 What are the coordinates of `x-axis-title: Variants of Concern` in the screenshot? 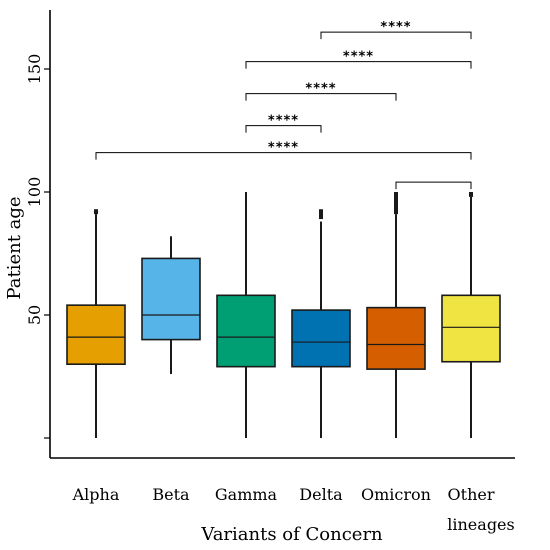 It's located at (291, 534).